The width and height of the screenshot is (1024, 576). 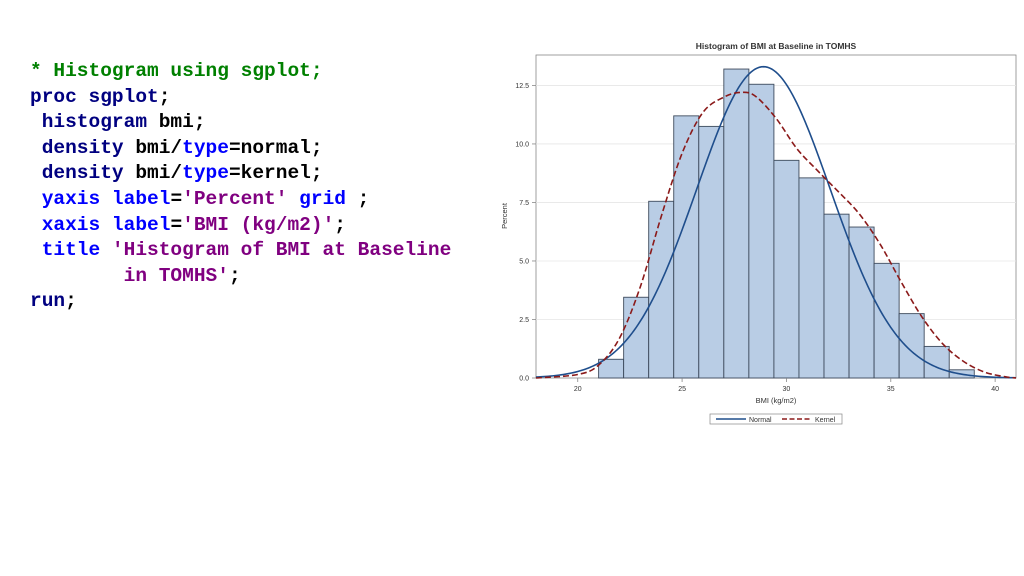 I want to click on code-token-str: 'BMI (kg/m2)', so click(x=258, y=224).